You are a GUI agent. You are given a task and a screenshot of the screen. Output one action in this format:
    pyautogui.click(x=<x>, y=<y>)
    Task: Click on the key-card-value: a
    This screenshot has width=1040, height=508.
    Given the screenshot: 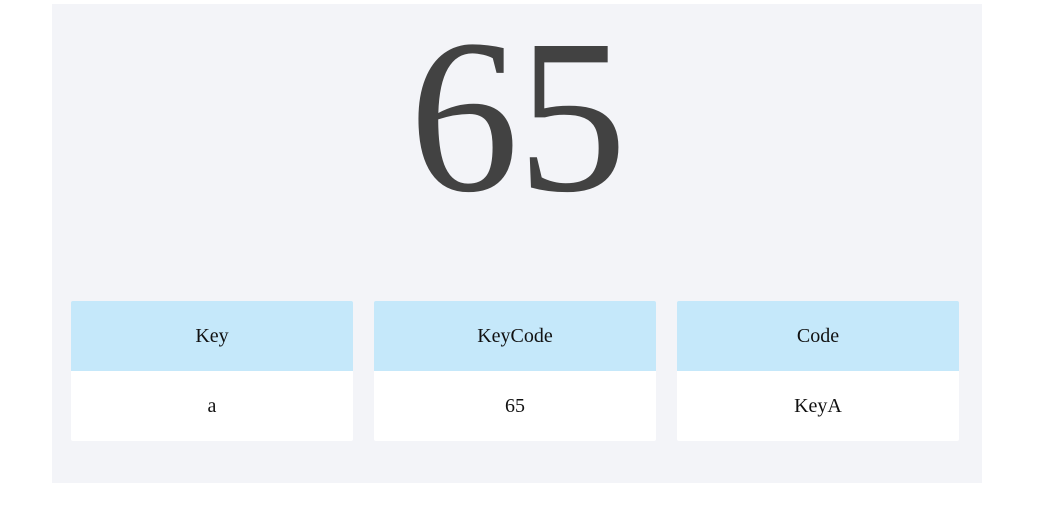 What is the action you would take?
    pyautogui.click(x=212, y=406)
    